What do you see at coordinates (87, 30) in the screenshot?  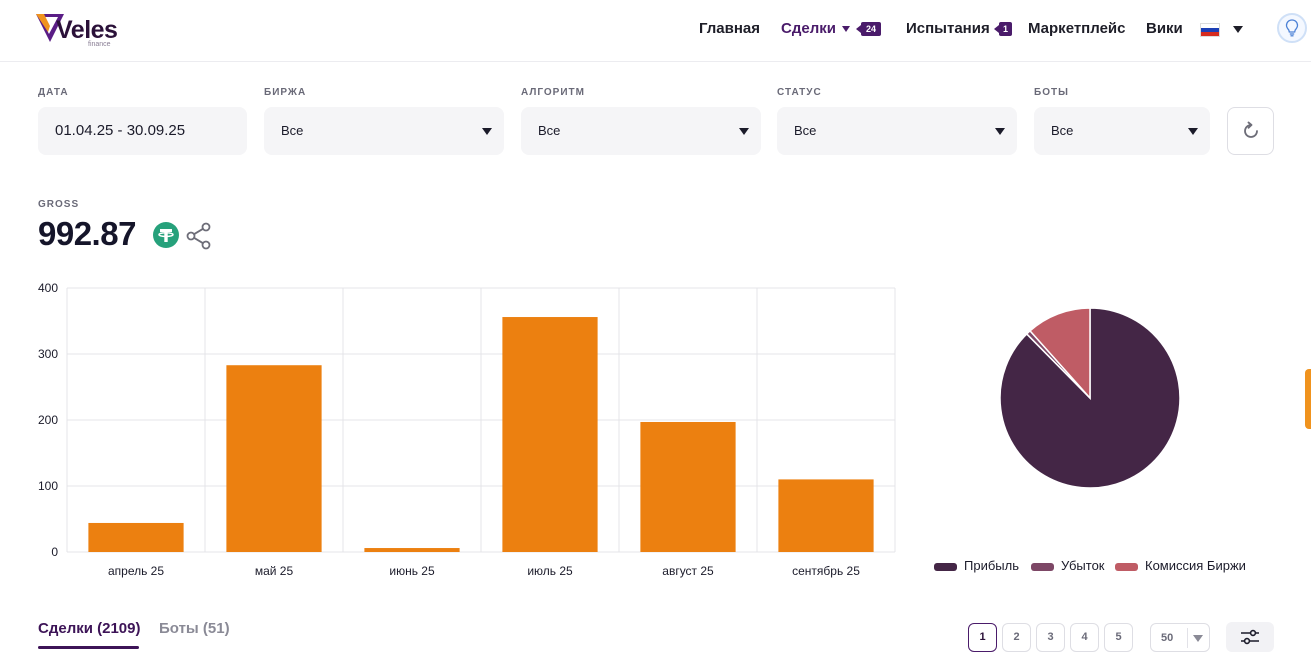 I see `logo-text: Veles` at bounding box center [87, 30].